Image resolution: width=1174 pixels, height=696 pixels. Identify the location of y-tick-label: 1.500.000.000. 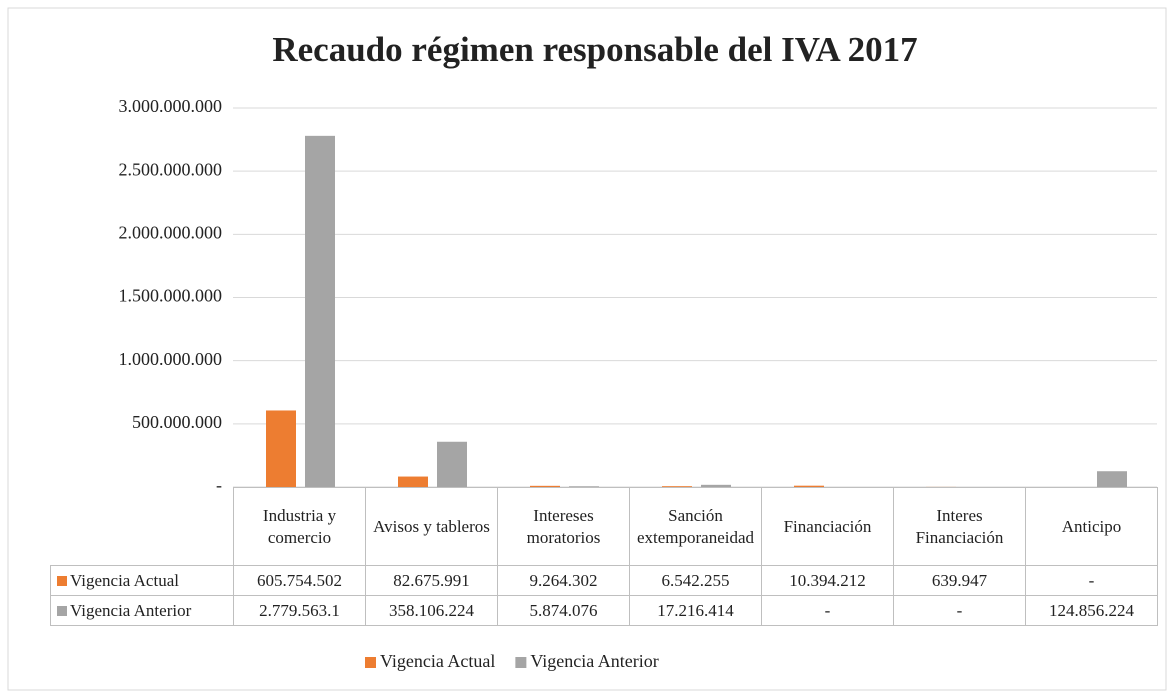
(171, 296).